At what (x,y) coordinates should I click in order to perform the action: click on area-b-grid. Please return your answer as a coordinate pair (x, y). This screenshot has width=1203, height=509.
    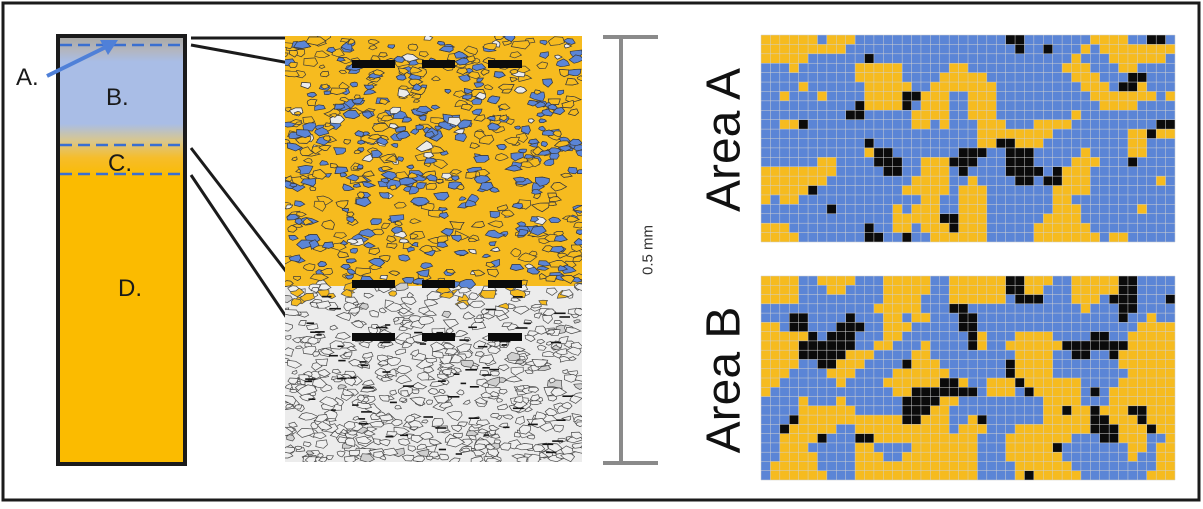
    Looking at the image, I should click on (968, 378).